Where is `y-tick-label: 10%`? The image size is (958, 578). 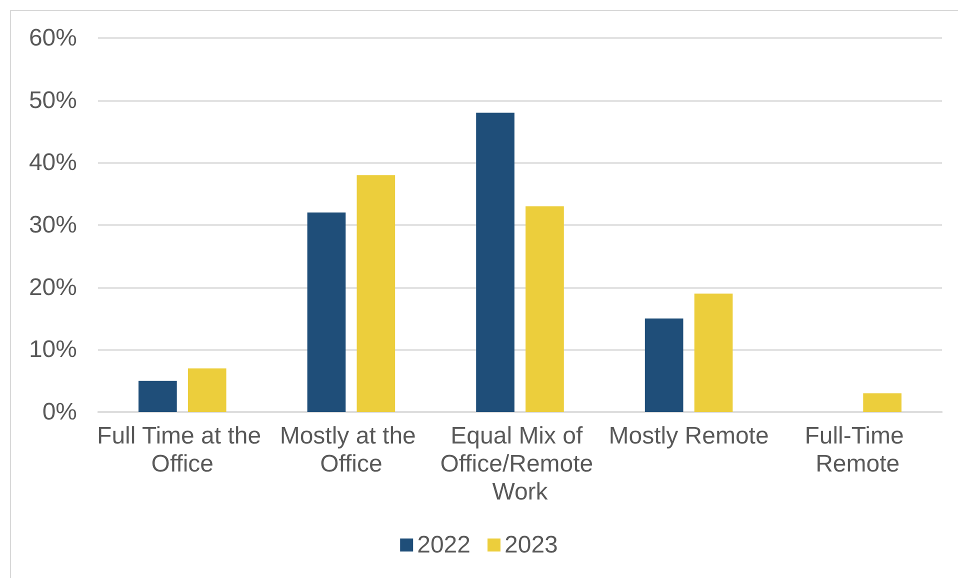
y-tick-label: 10% is located at coordinates (52, 350).